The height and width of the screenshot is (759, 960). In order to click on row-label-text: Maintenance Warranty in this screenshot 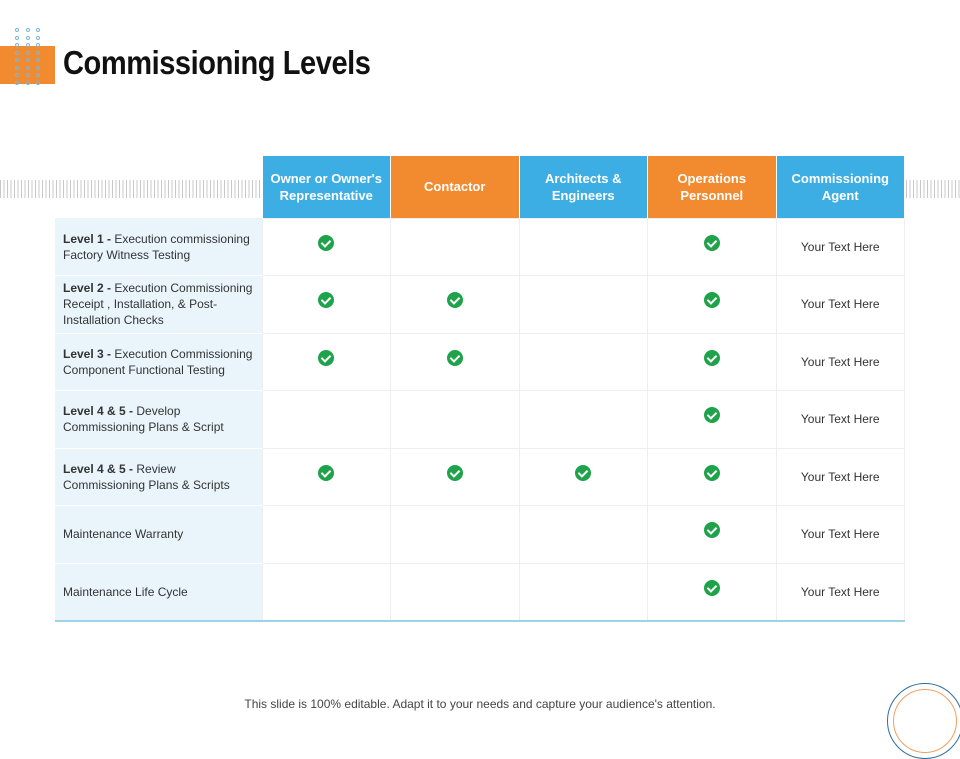, I will do `click(123, 534)`.